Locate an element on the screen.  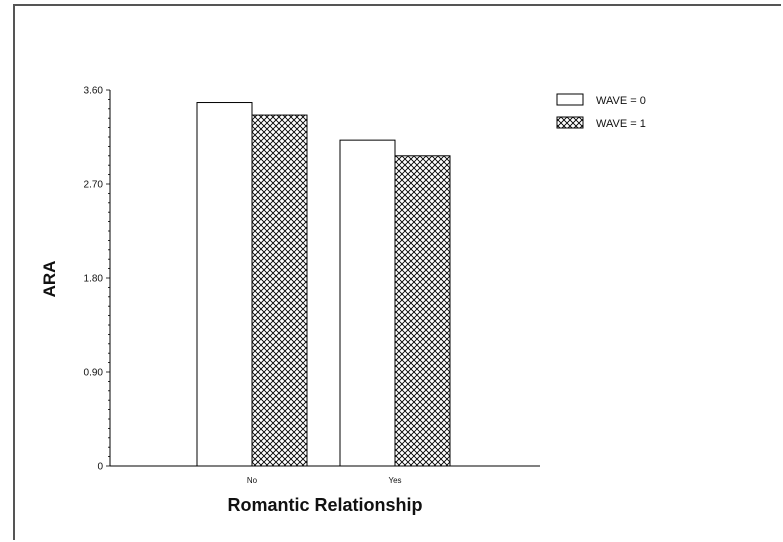
y-tick-label: 1.80 is located at coordinates (94, 279).